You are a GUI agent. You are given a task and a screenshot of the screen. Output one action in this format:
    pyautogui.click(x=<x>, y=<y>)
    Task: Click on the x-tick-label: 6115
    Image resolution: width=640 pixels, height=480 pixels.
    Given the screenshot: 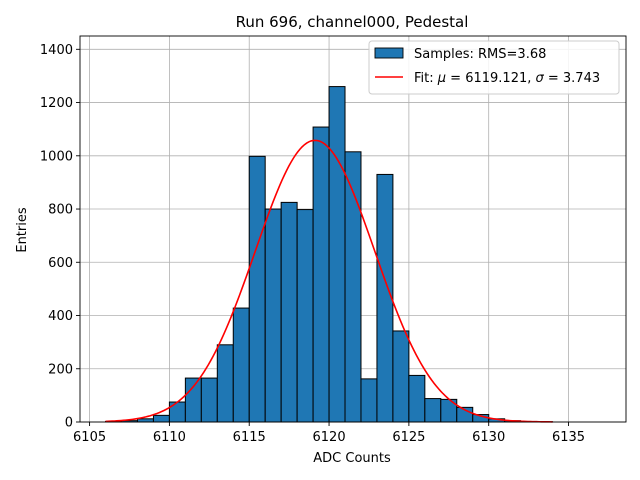 What is the action you would take?
    pyautogui.click(x=249, y=437)
    